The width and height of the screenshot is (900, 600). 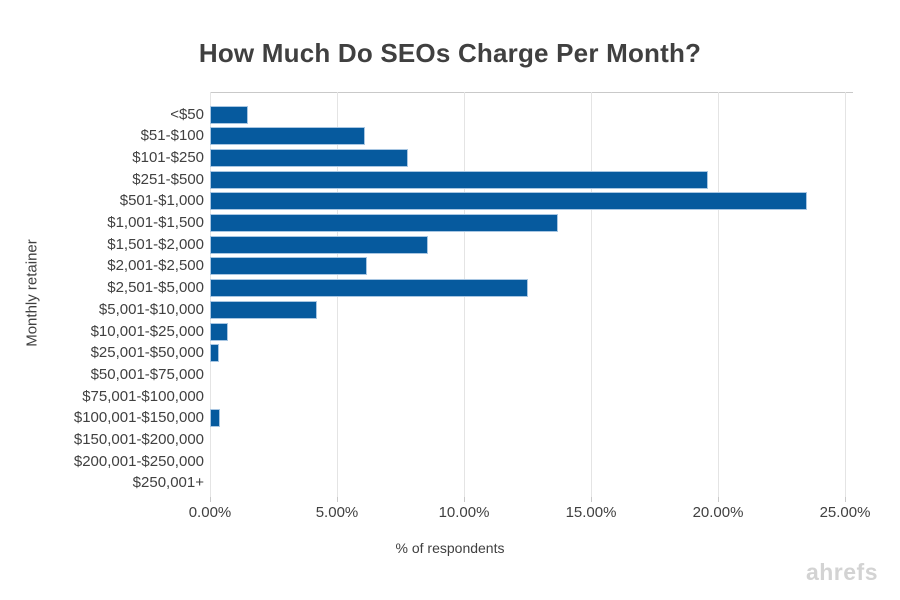 What do you see at coordinates (450, 548) in the screenshot?
I see `x-axis-title: % of respondents` at bounding box center [450, 548].